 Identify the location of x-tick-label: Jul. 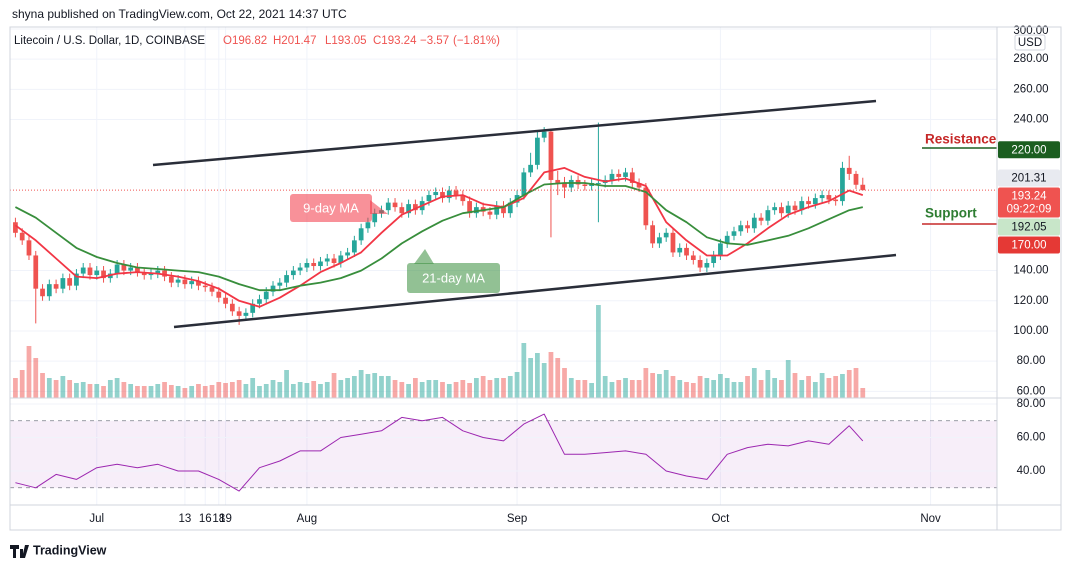
(96, 519).